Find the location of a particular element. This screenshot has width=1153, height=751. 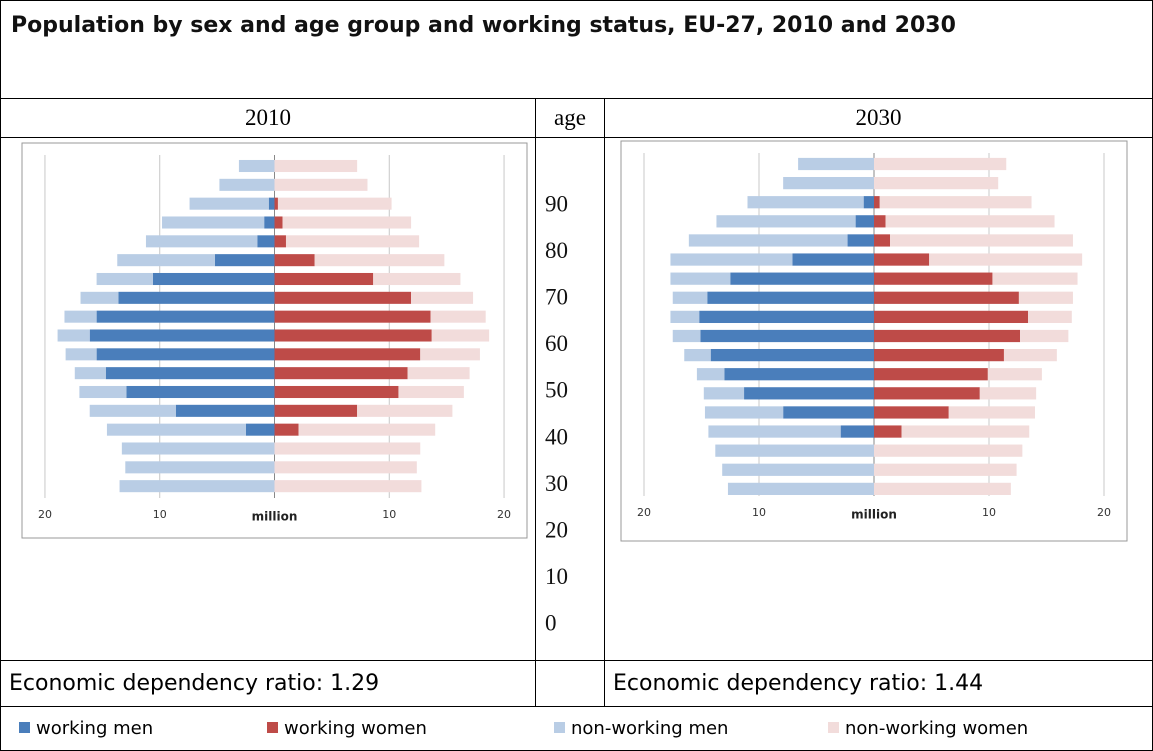

age-label: 40 is located at coordinates (556, 436).